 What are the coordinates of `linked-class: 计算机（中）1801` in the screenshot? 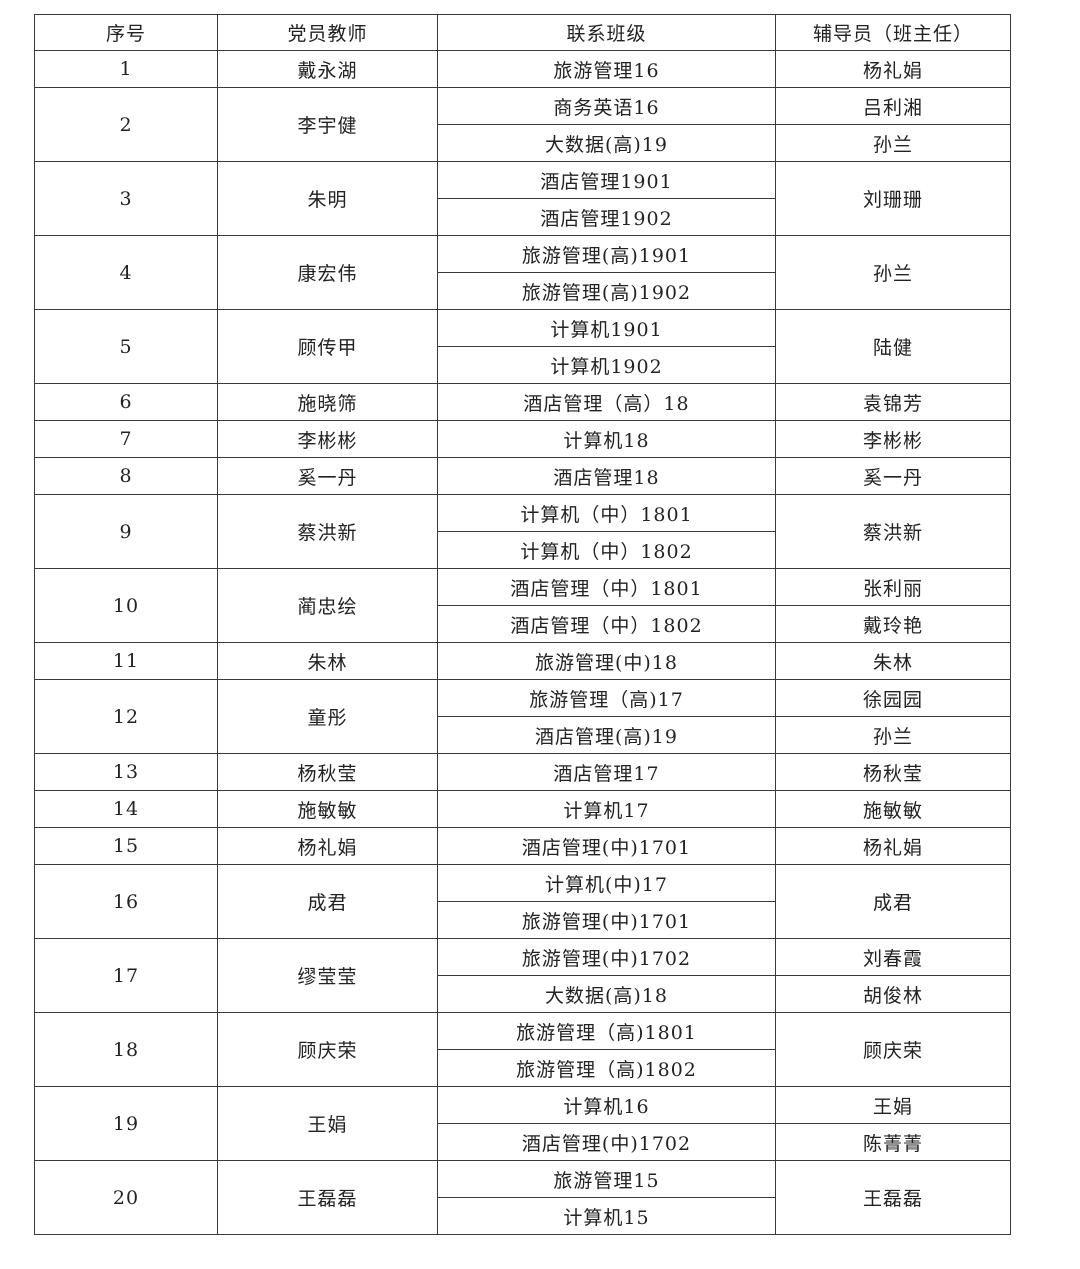 It's located at (606, 513).